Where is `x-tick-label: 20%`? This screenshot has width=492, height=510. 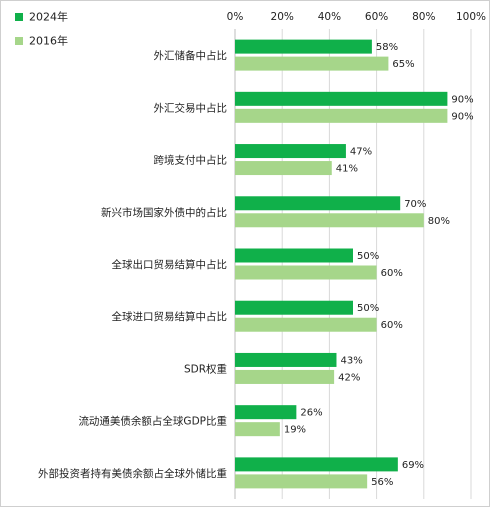 x-tick-label: 20% is located at coordinates (282, 17).